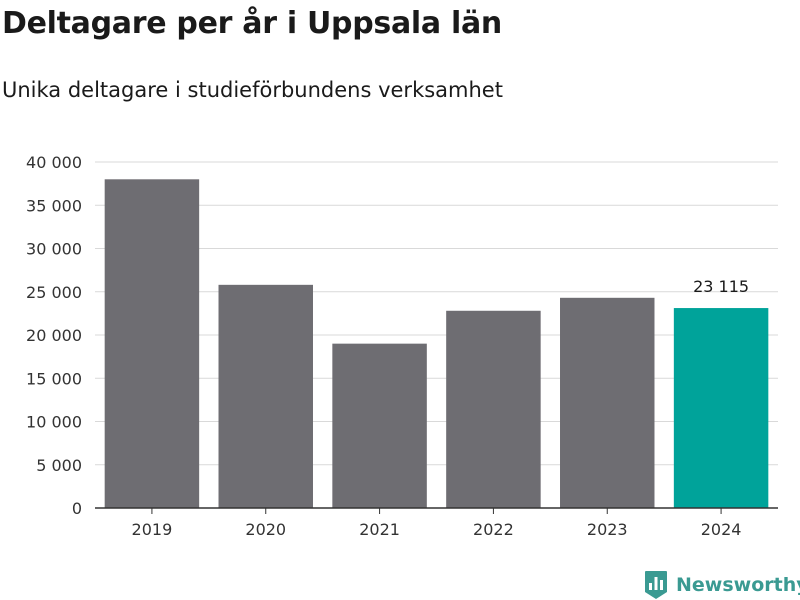  What do you see at coordinates (607, 529) in the screenshot?
I see `x-tick-label: 2023` at bounding box center [607, 529].